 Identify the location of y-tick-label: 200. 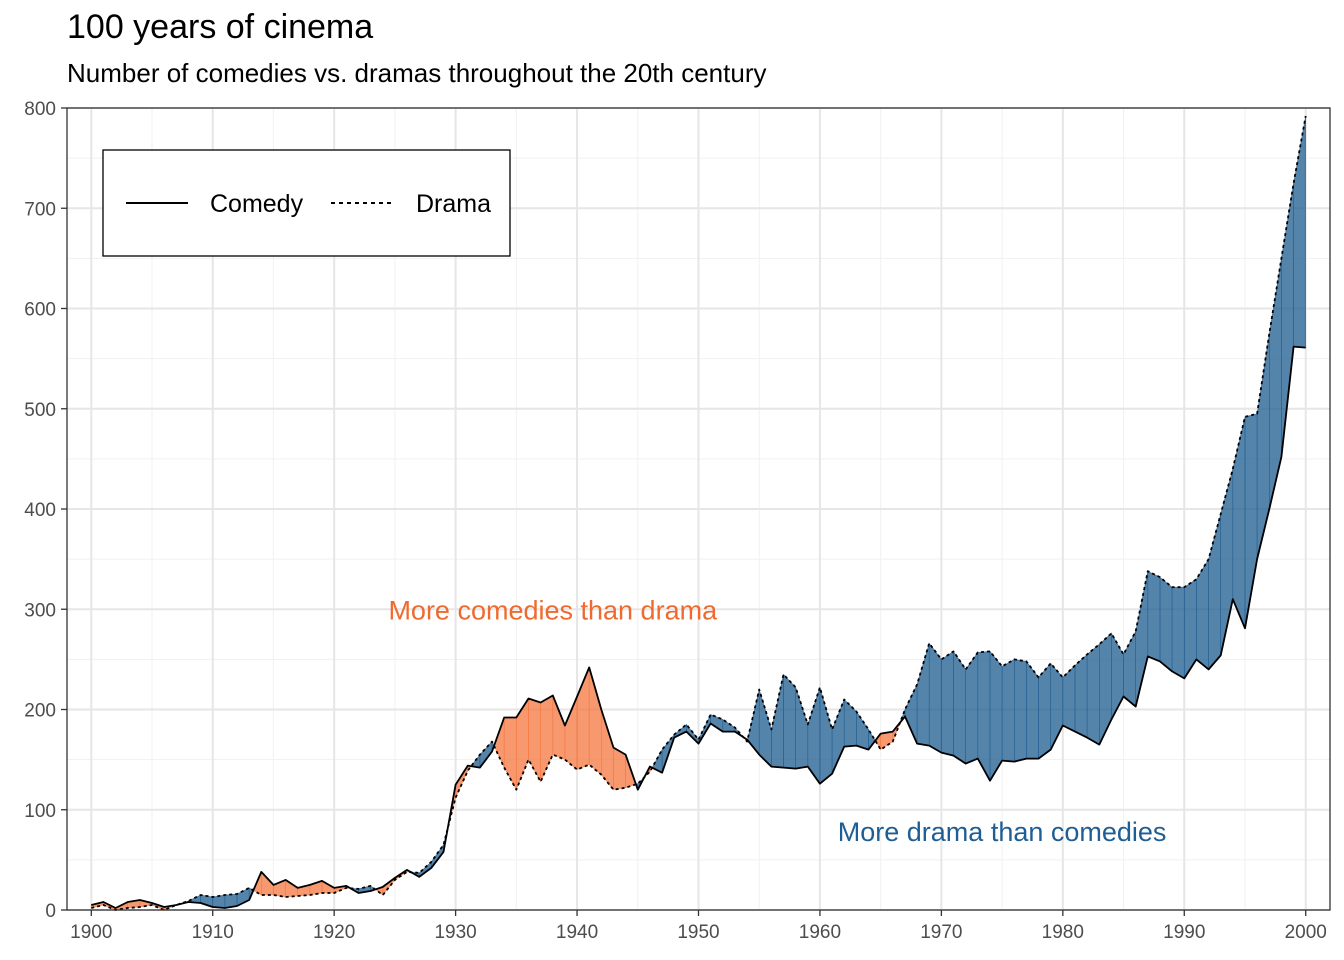
(40, 711).